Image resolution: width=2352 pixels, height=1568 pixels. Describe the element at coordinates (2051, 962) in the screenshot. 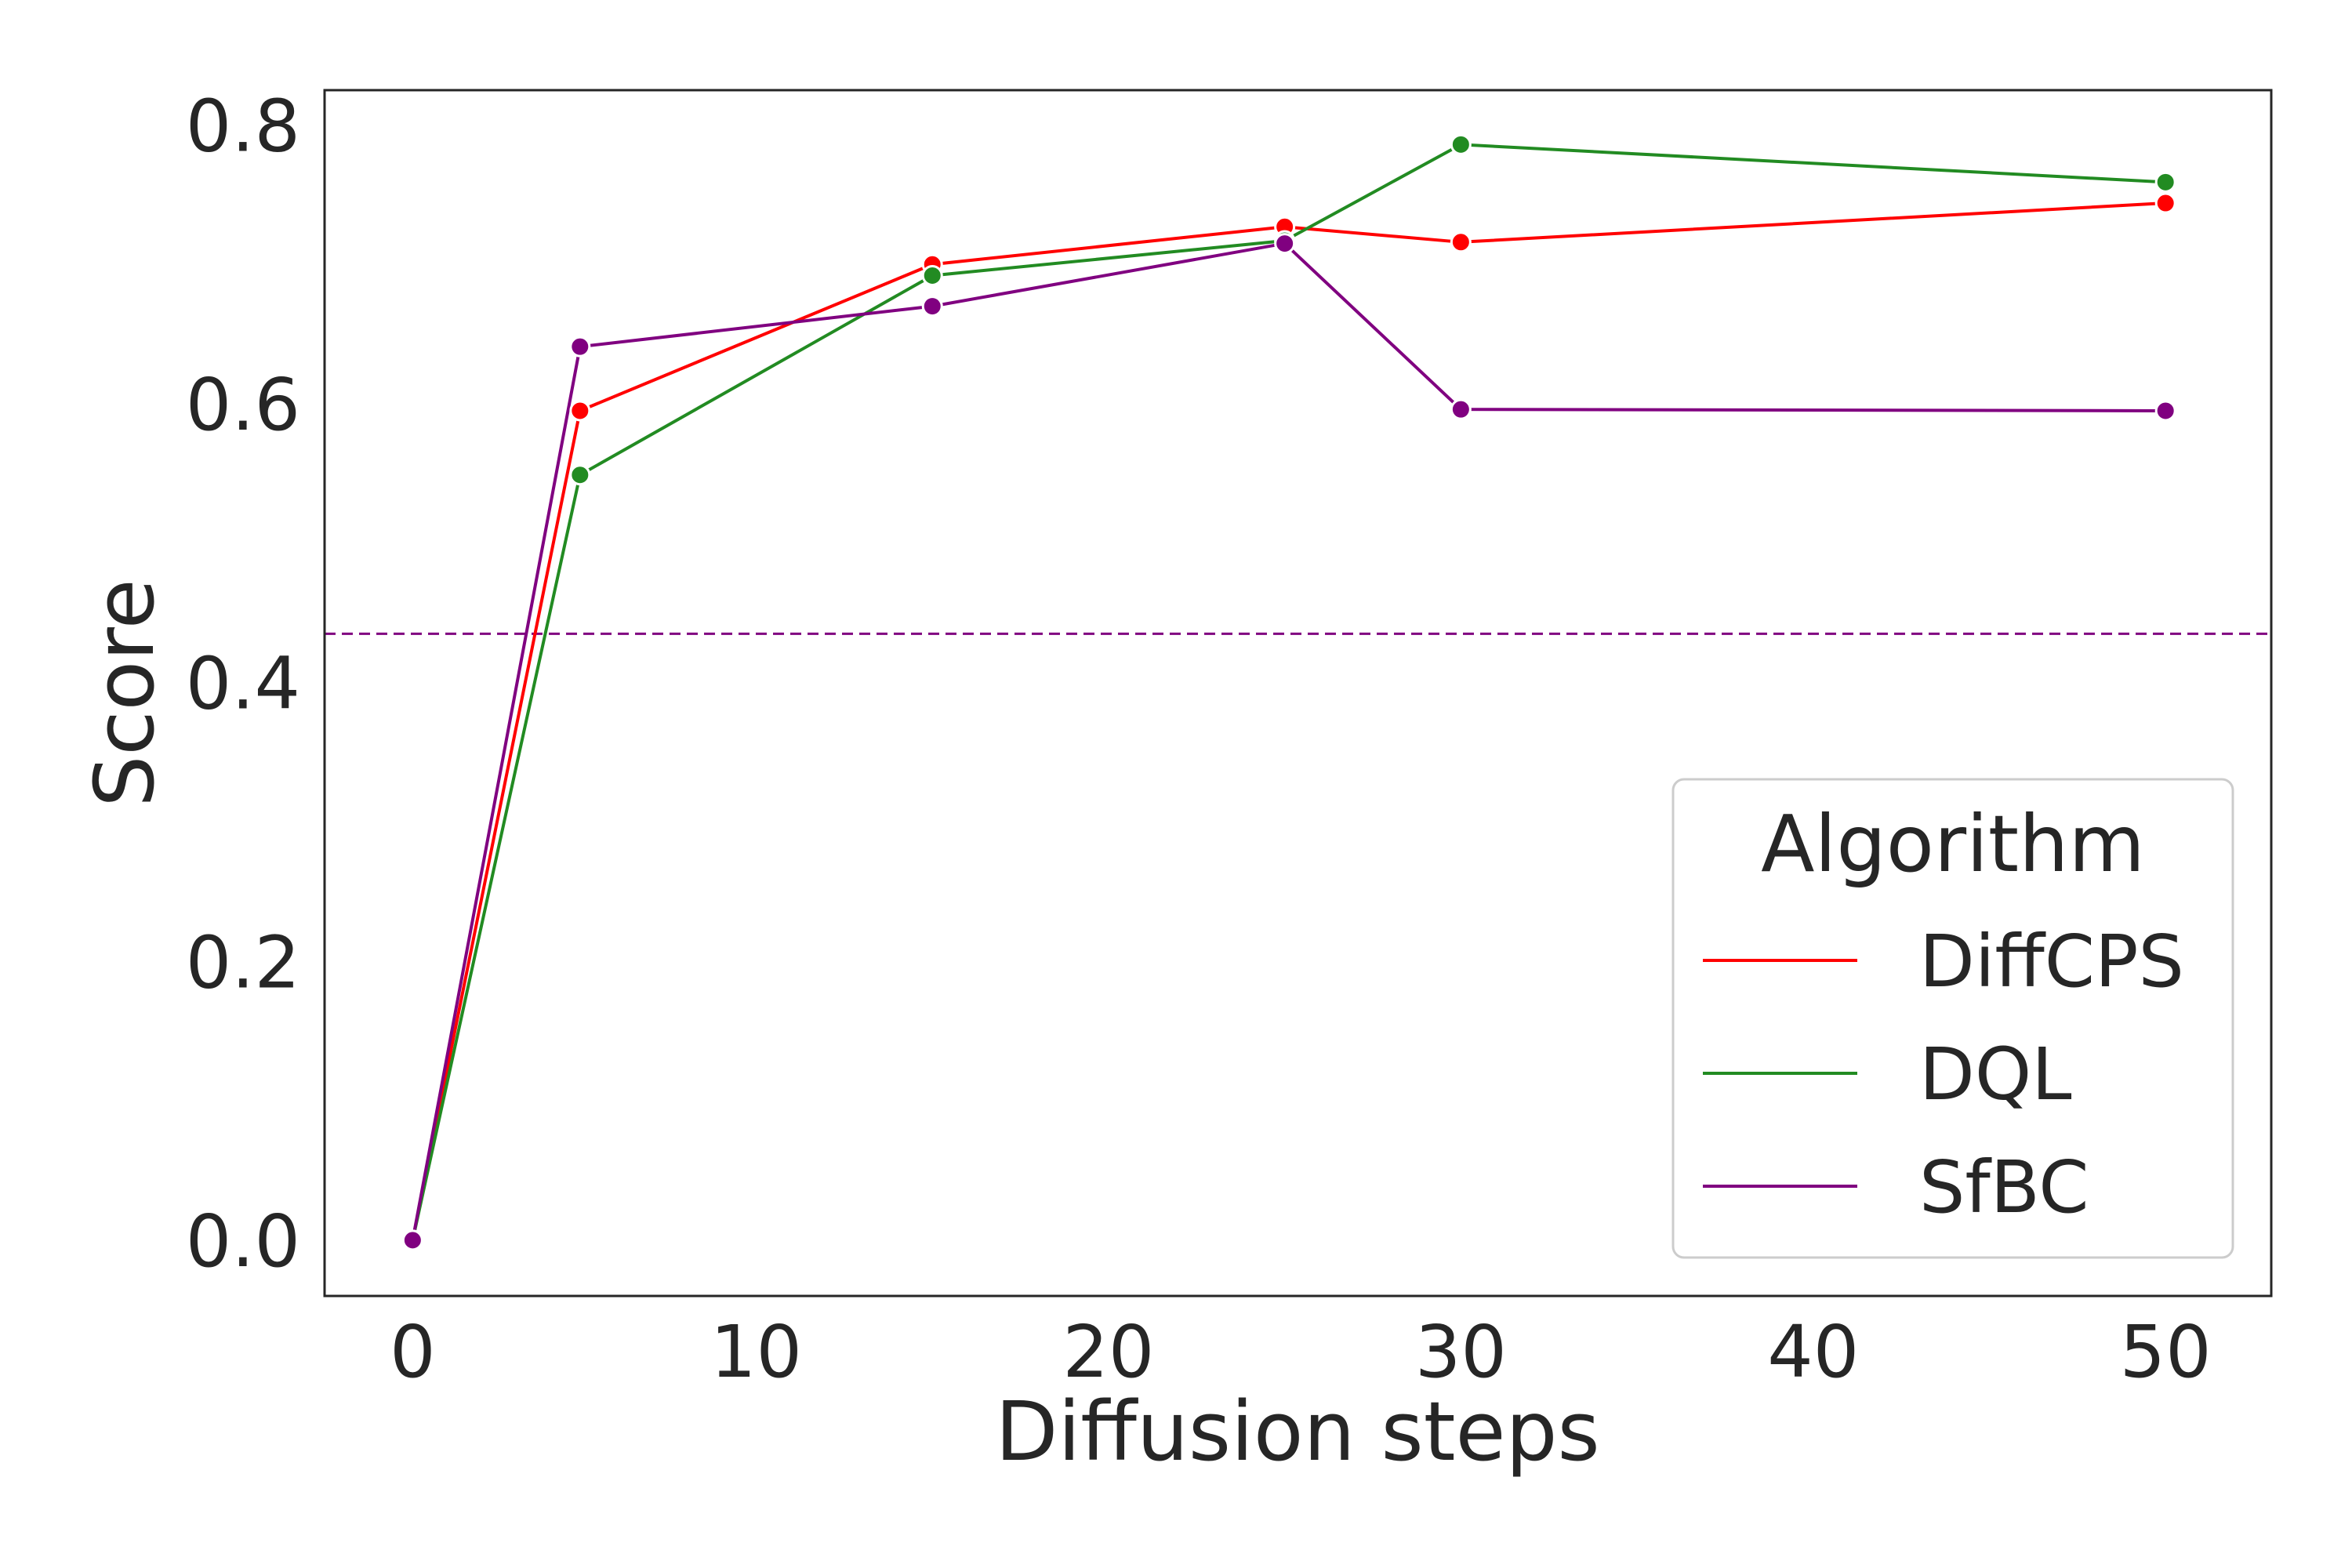

I see `legend-label-diffcps: DiffCPS` at that location.